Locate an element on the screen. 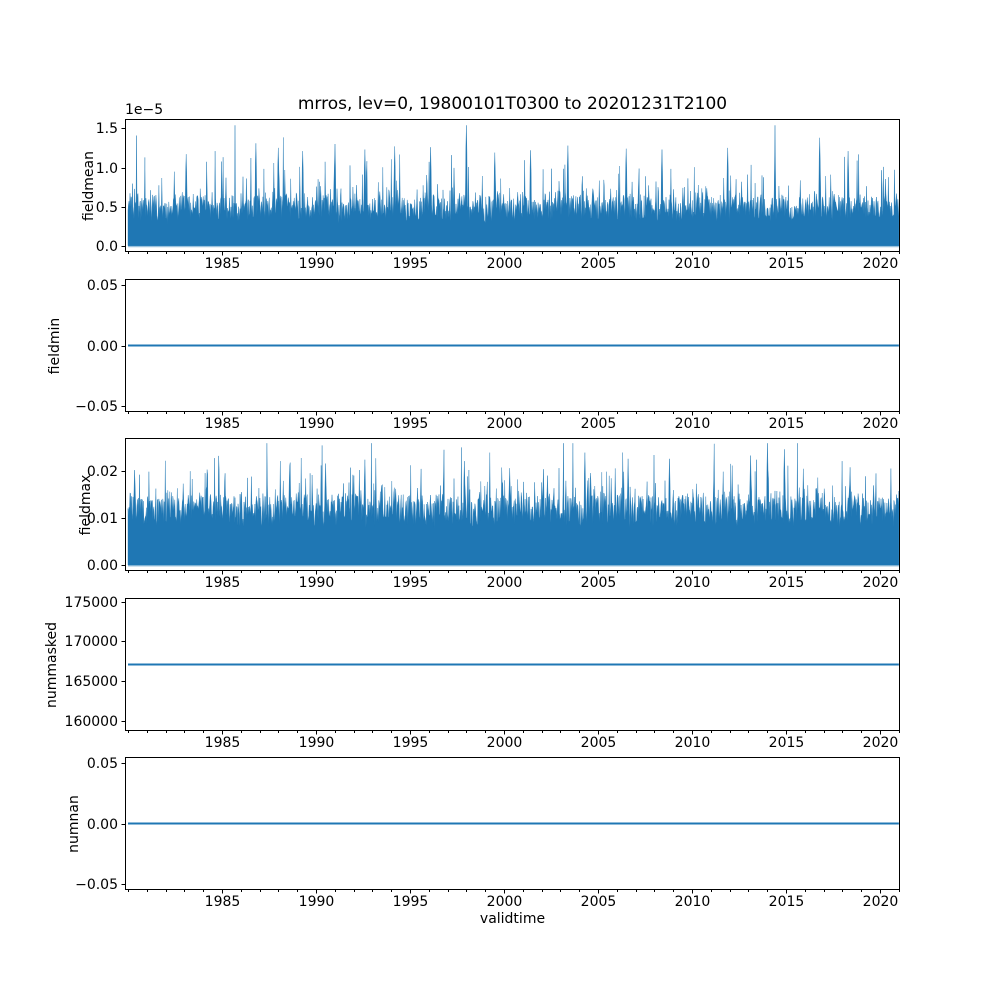 Image resolution: width=1000 pixels, height=1000 pixels. axes-spines-fieldmin is located at coordinates (512, 345).